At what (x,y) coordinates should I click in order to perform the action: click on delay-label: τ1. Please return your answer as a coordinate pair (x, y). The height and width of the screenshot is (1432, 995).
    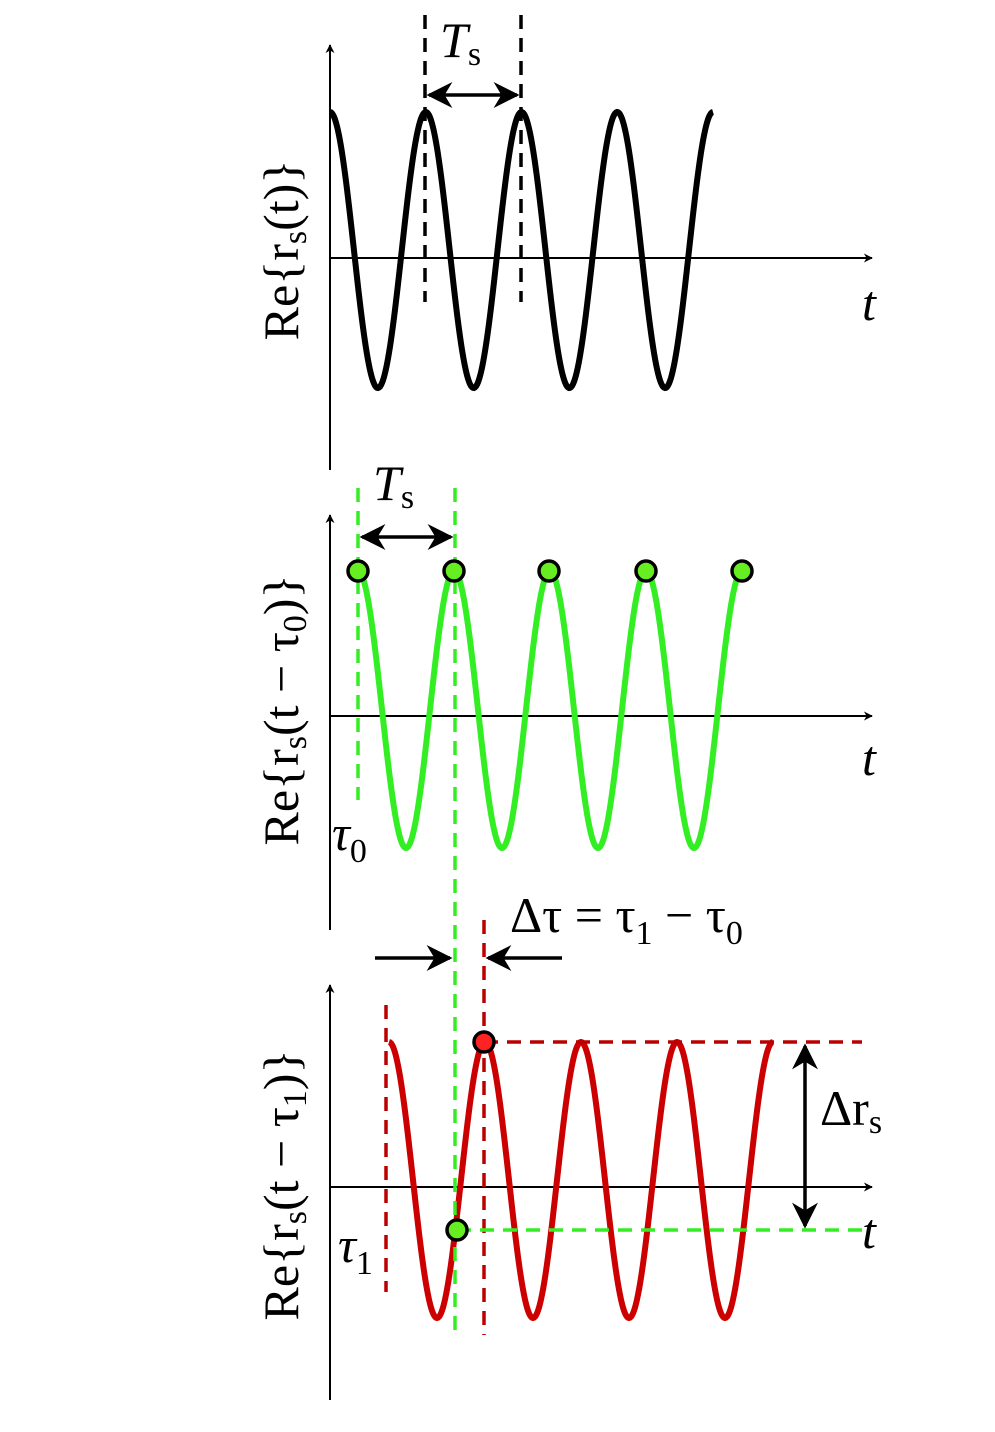
    Looking at the image, I should click on (355, 1249).